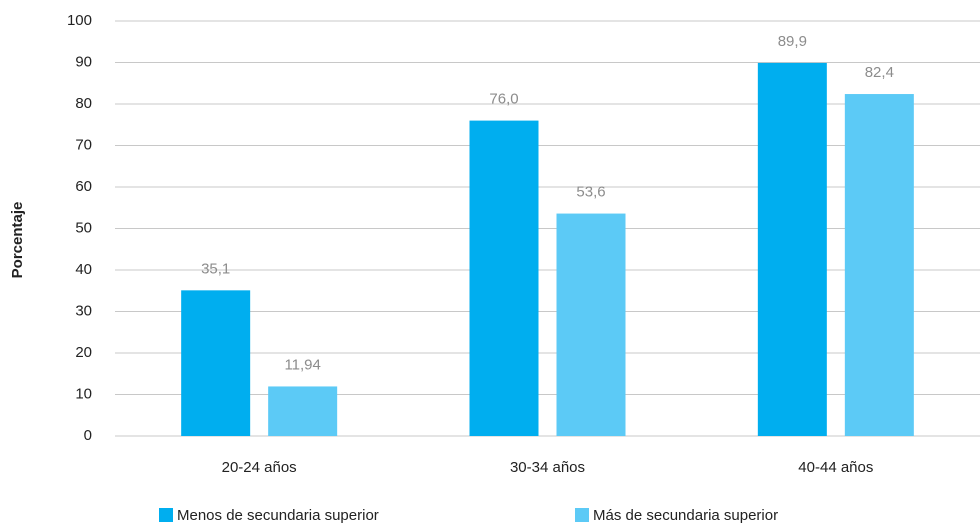 This screenshot has height=524, width=980. What do you see at coordinates (83, 61) in the screenshot?
I see `y-tick-label: 90` at bounding box center [83, 61].